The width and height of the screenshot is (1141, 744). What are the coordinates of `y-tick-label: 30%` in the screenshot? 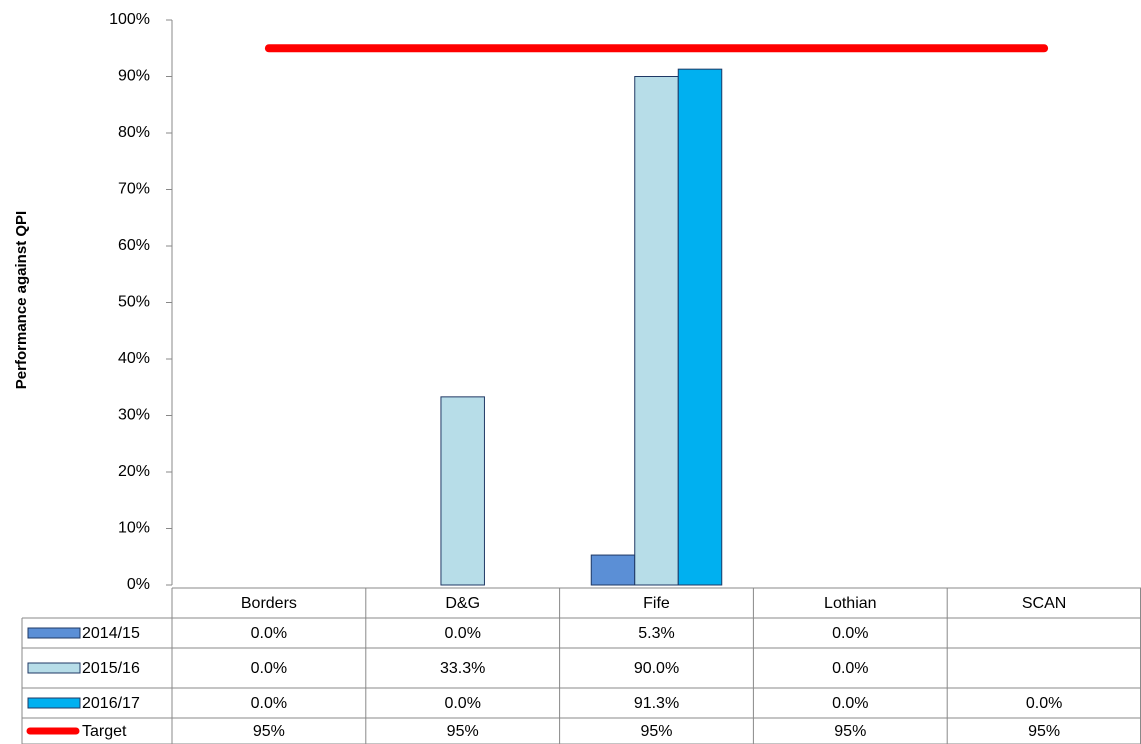 It's located at (134, 415).